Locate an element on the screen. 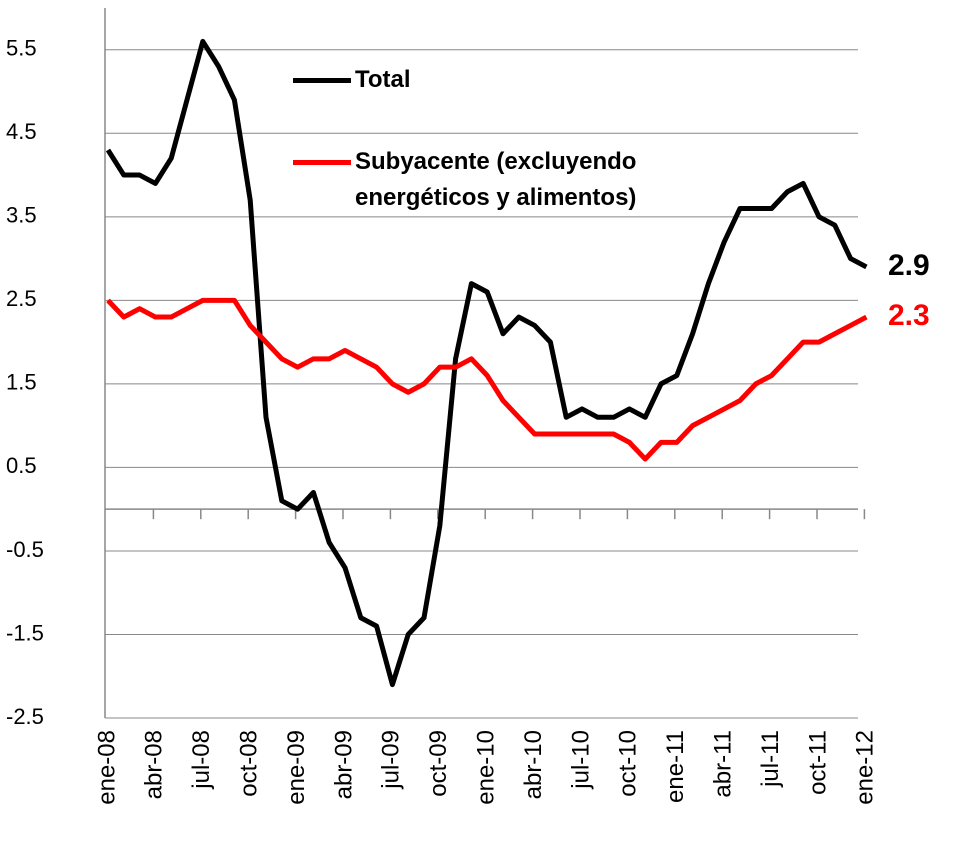  x-tick-label: jul-10 is located at coordinates (580, 760).